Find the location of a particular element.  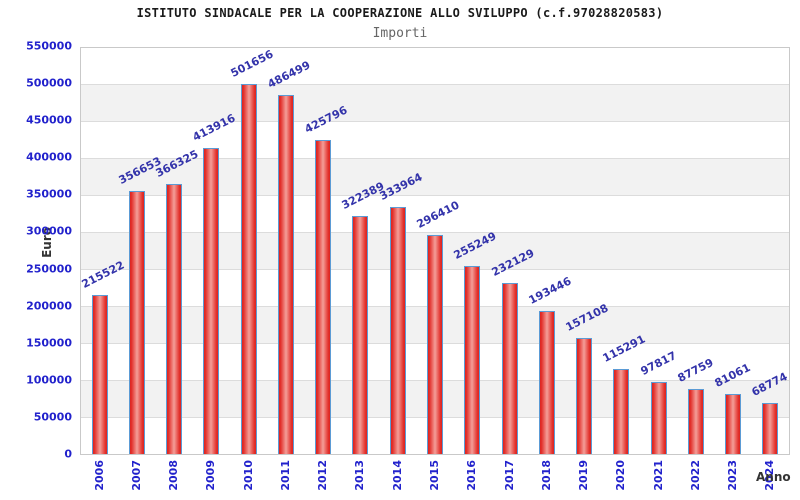

y-axis-tick: 500000 is located at coordinates (49, 83).